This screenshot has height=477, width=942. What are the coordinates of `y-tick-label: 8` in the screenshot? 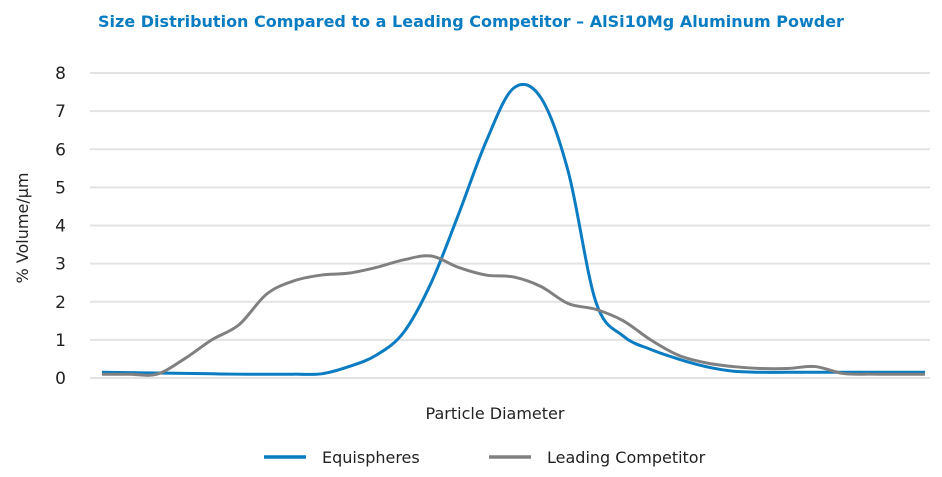 It's located at (60, 74).